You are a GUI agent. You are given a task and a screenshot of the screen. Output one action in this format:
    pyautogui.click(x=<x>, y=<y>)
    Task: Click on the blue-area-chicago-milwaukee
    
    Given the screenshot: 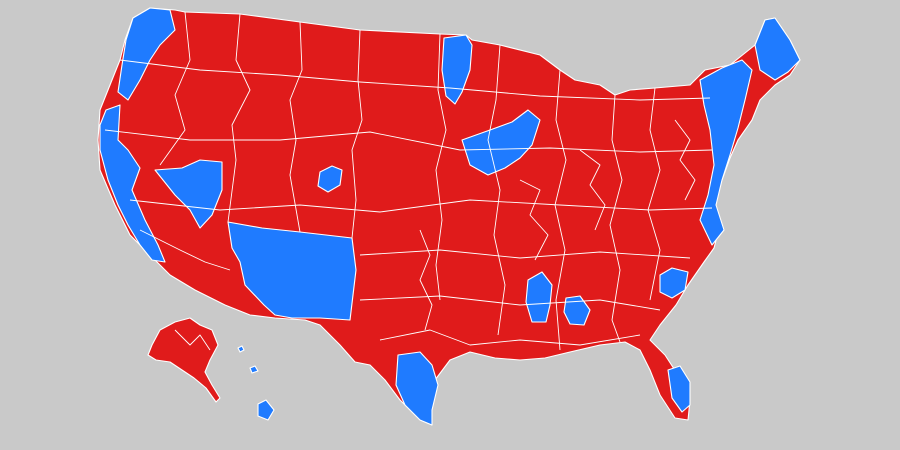 What is the action you would take?
    pyautogui.click(x=501, y=142)
    